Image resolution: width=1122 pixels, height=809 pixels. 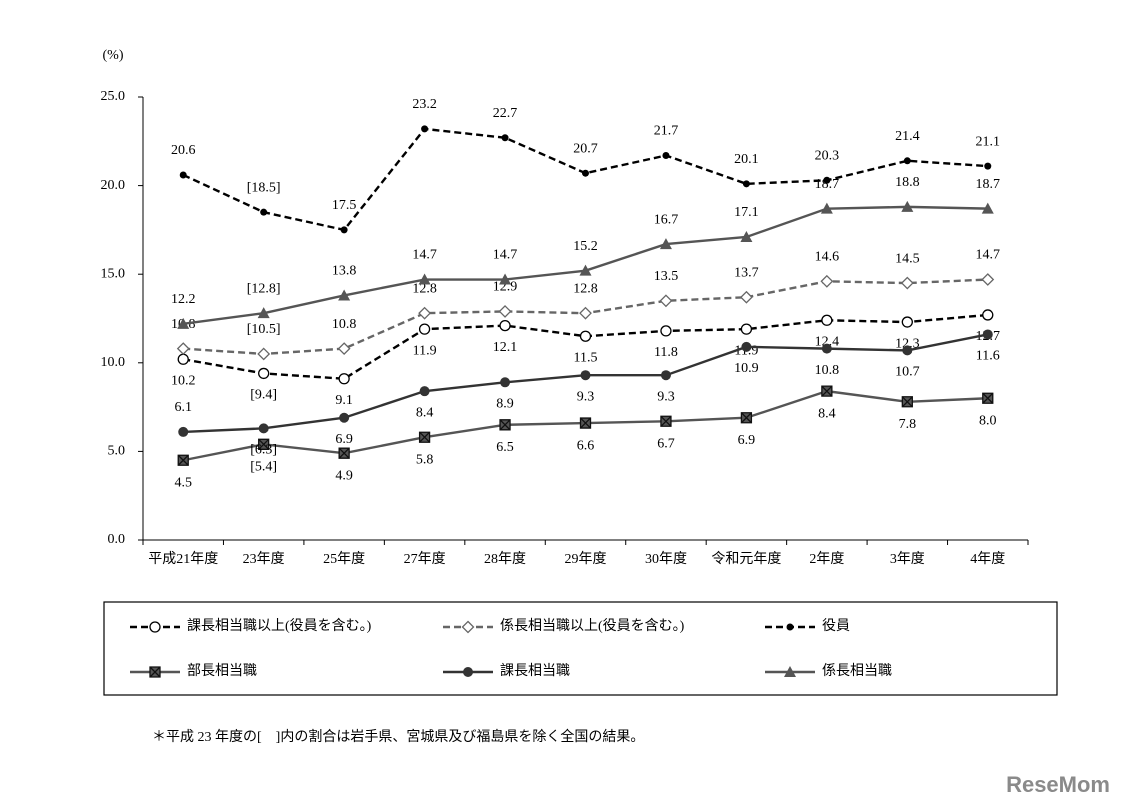 What do you see at coordinates (827, 370) in the screenshot?
I see `value-label: 10.8` at bounding box center [827, 370].